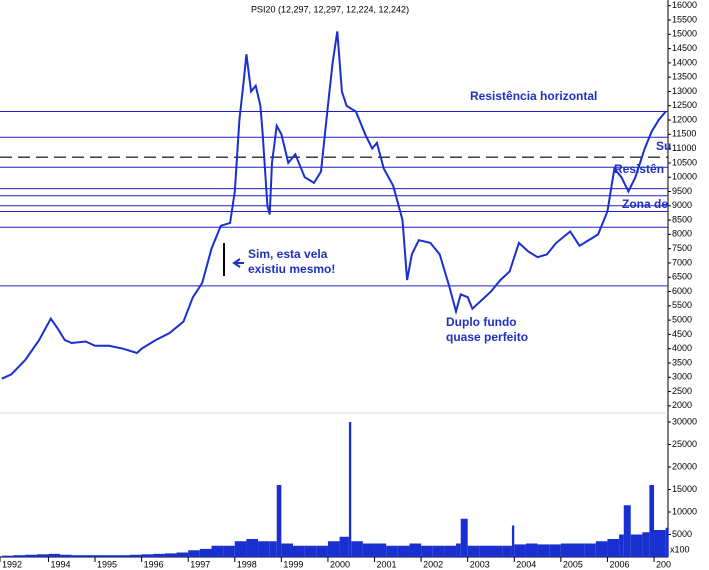 The image size is (709, 570). Describe the element at coordinates (12, 564) in the screenshot. I see `x-tick-label: 1992` at that location.